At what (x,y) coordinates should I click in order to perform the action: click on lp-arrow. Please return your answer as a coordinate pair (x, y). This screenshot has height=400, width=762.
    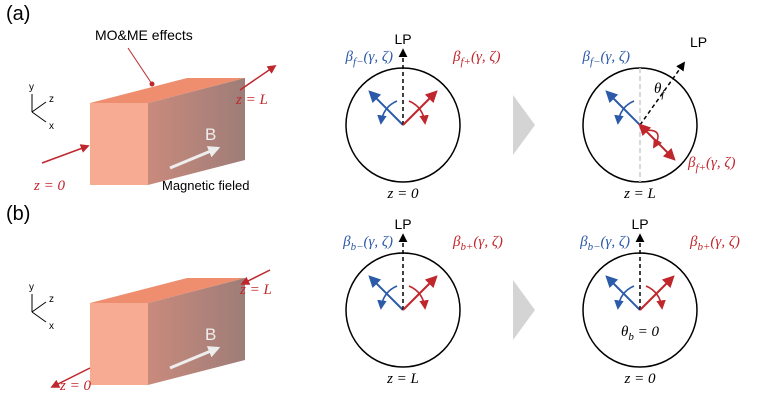
    Looking at the image, I should click on (662, 93).